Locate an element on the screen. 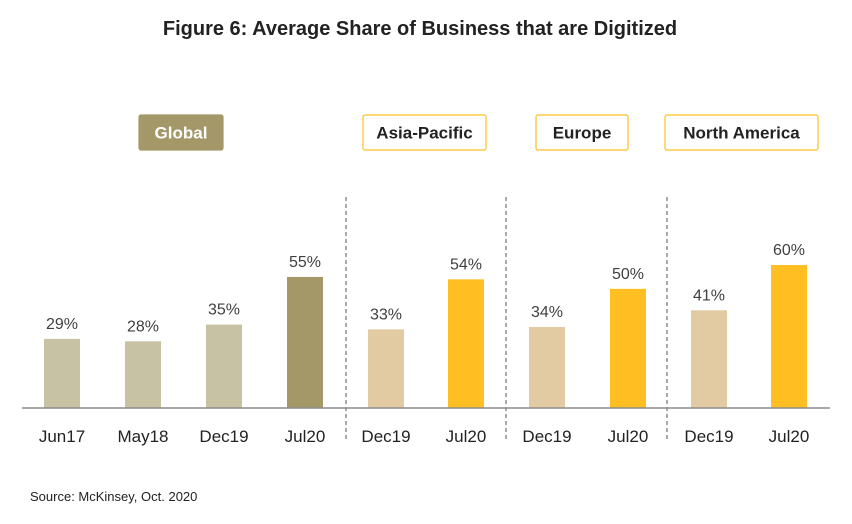 The width and height of the screenshot is (852, 524). value-label-global-may18: 28% is located at coordinates (143, 326).